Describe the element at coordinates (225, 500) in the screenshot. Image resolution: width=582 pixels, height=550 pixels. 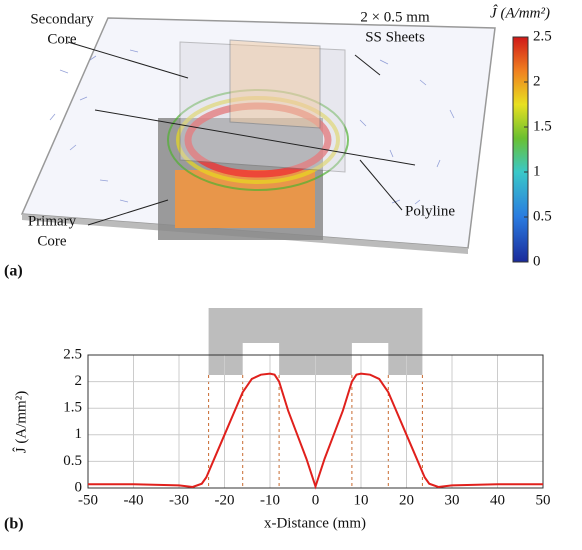
I see `x-tick-label: -20` at that location.